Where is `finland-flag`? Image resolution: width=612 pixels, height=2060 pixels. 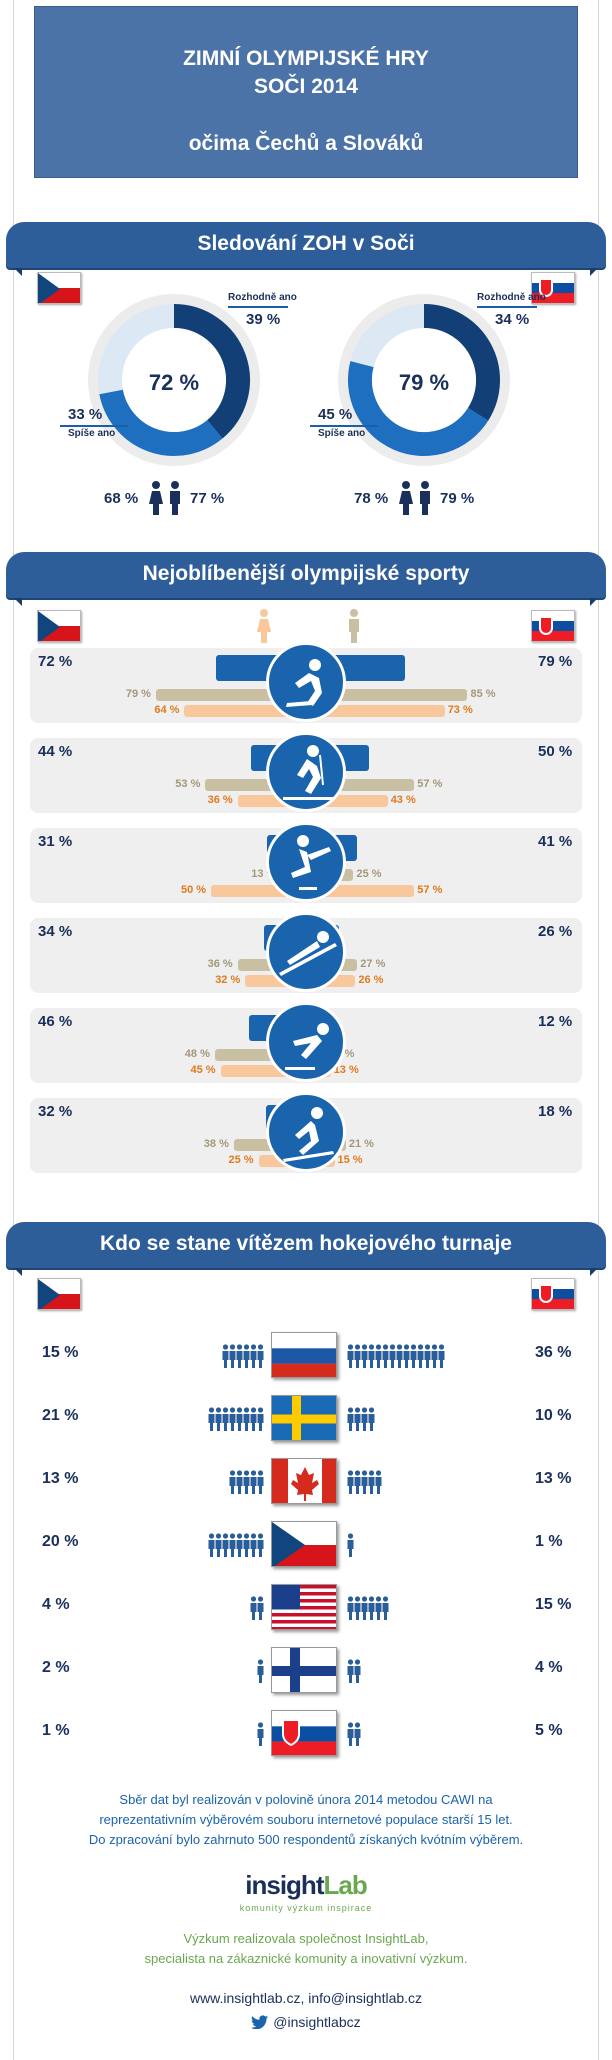
finland-flag is located at coordinates (304, 1670).